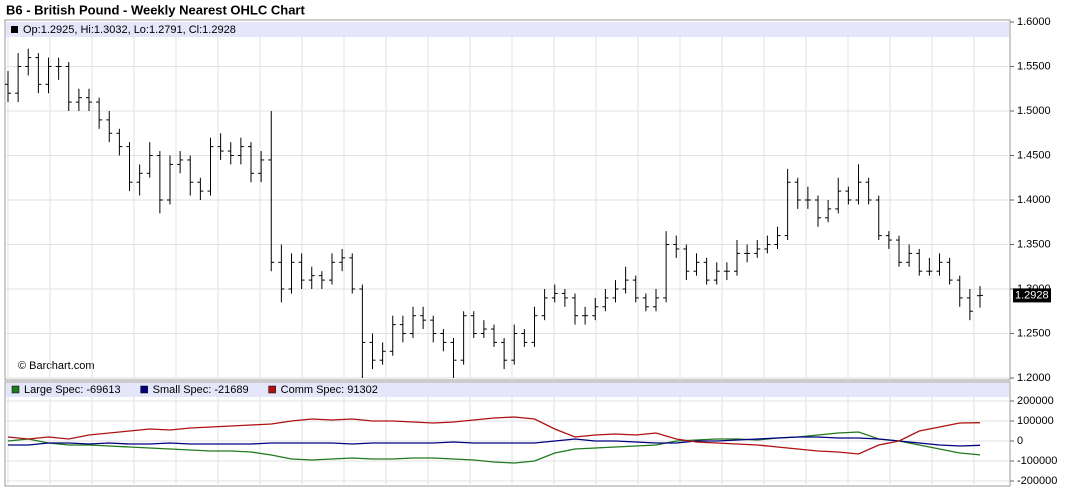 The height and width of the screenshot is (488, 1074). Describe the element at coordinates (1034, 66) in the screenshot. I see `y-tick-label: 1.5500` at that location.